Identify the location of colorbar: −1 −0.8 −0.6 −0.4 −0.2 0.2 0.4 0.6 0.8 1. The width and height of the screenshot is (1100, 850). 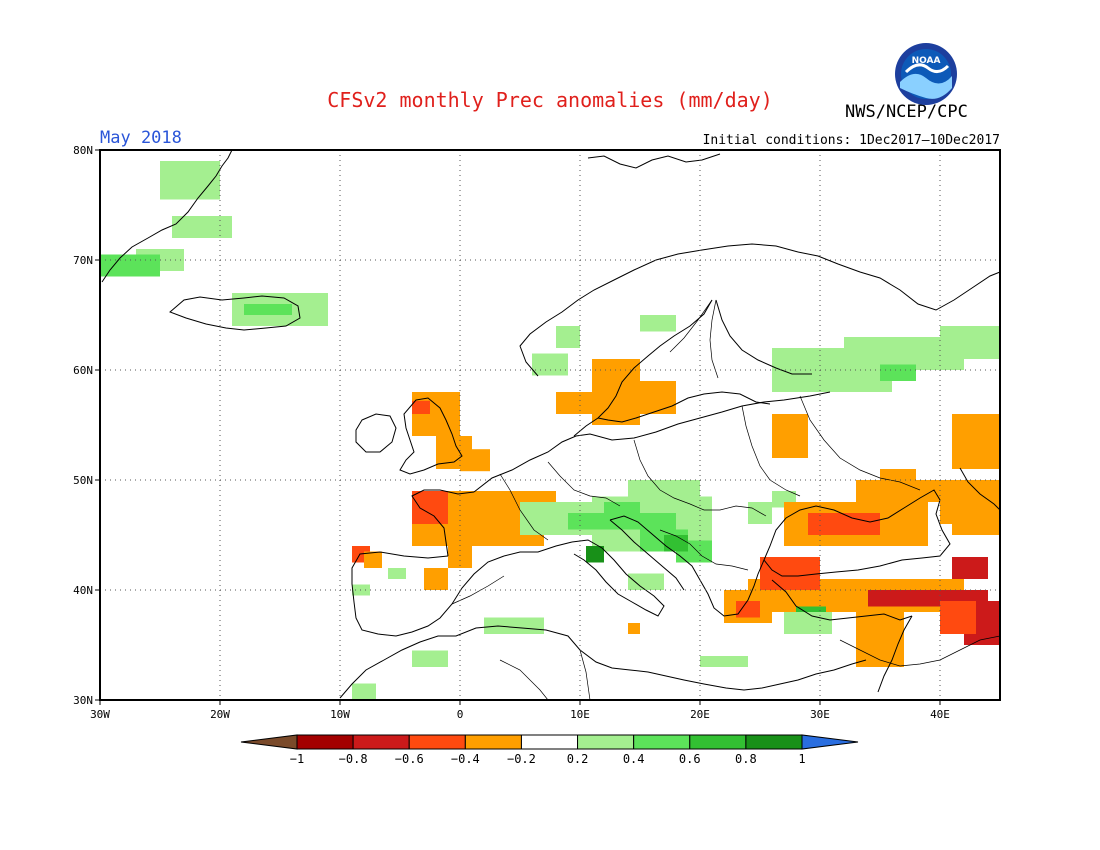
(549, 750).